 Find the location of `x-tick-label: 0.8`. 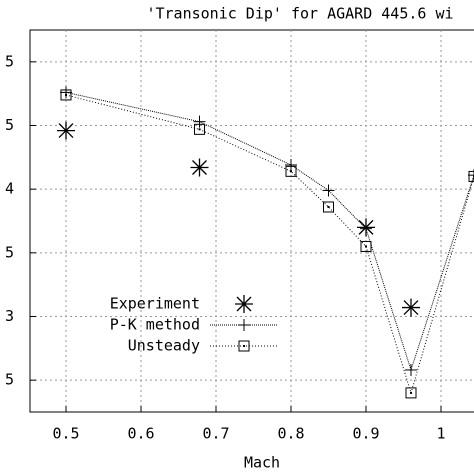

x-tick-label: 0.8 is located at coordinates (290, 434).